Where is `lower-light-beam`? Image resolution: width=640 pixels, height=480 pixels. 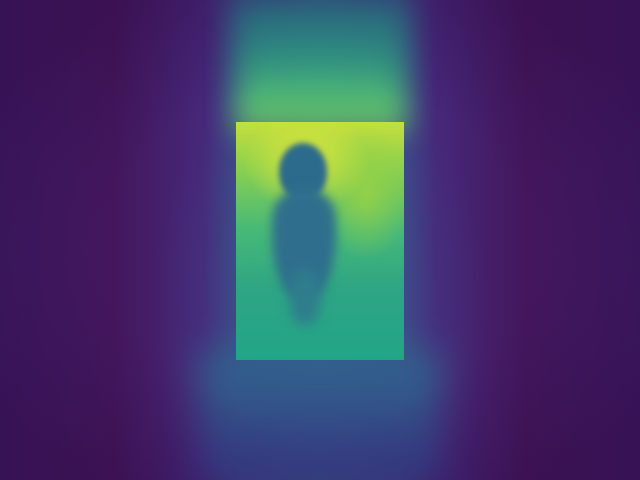 lower-light-beam is located at coordinates (320, 415).